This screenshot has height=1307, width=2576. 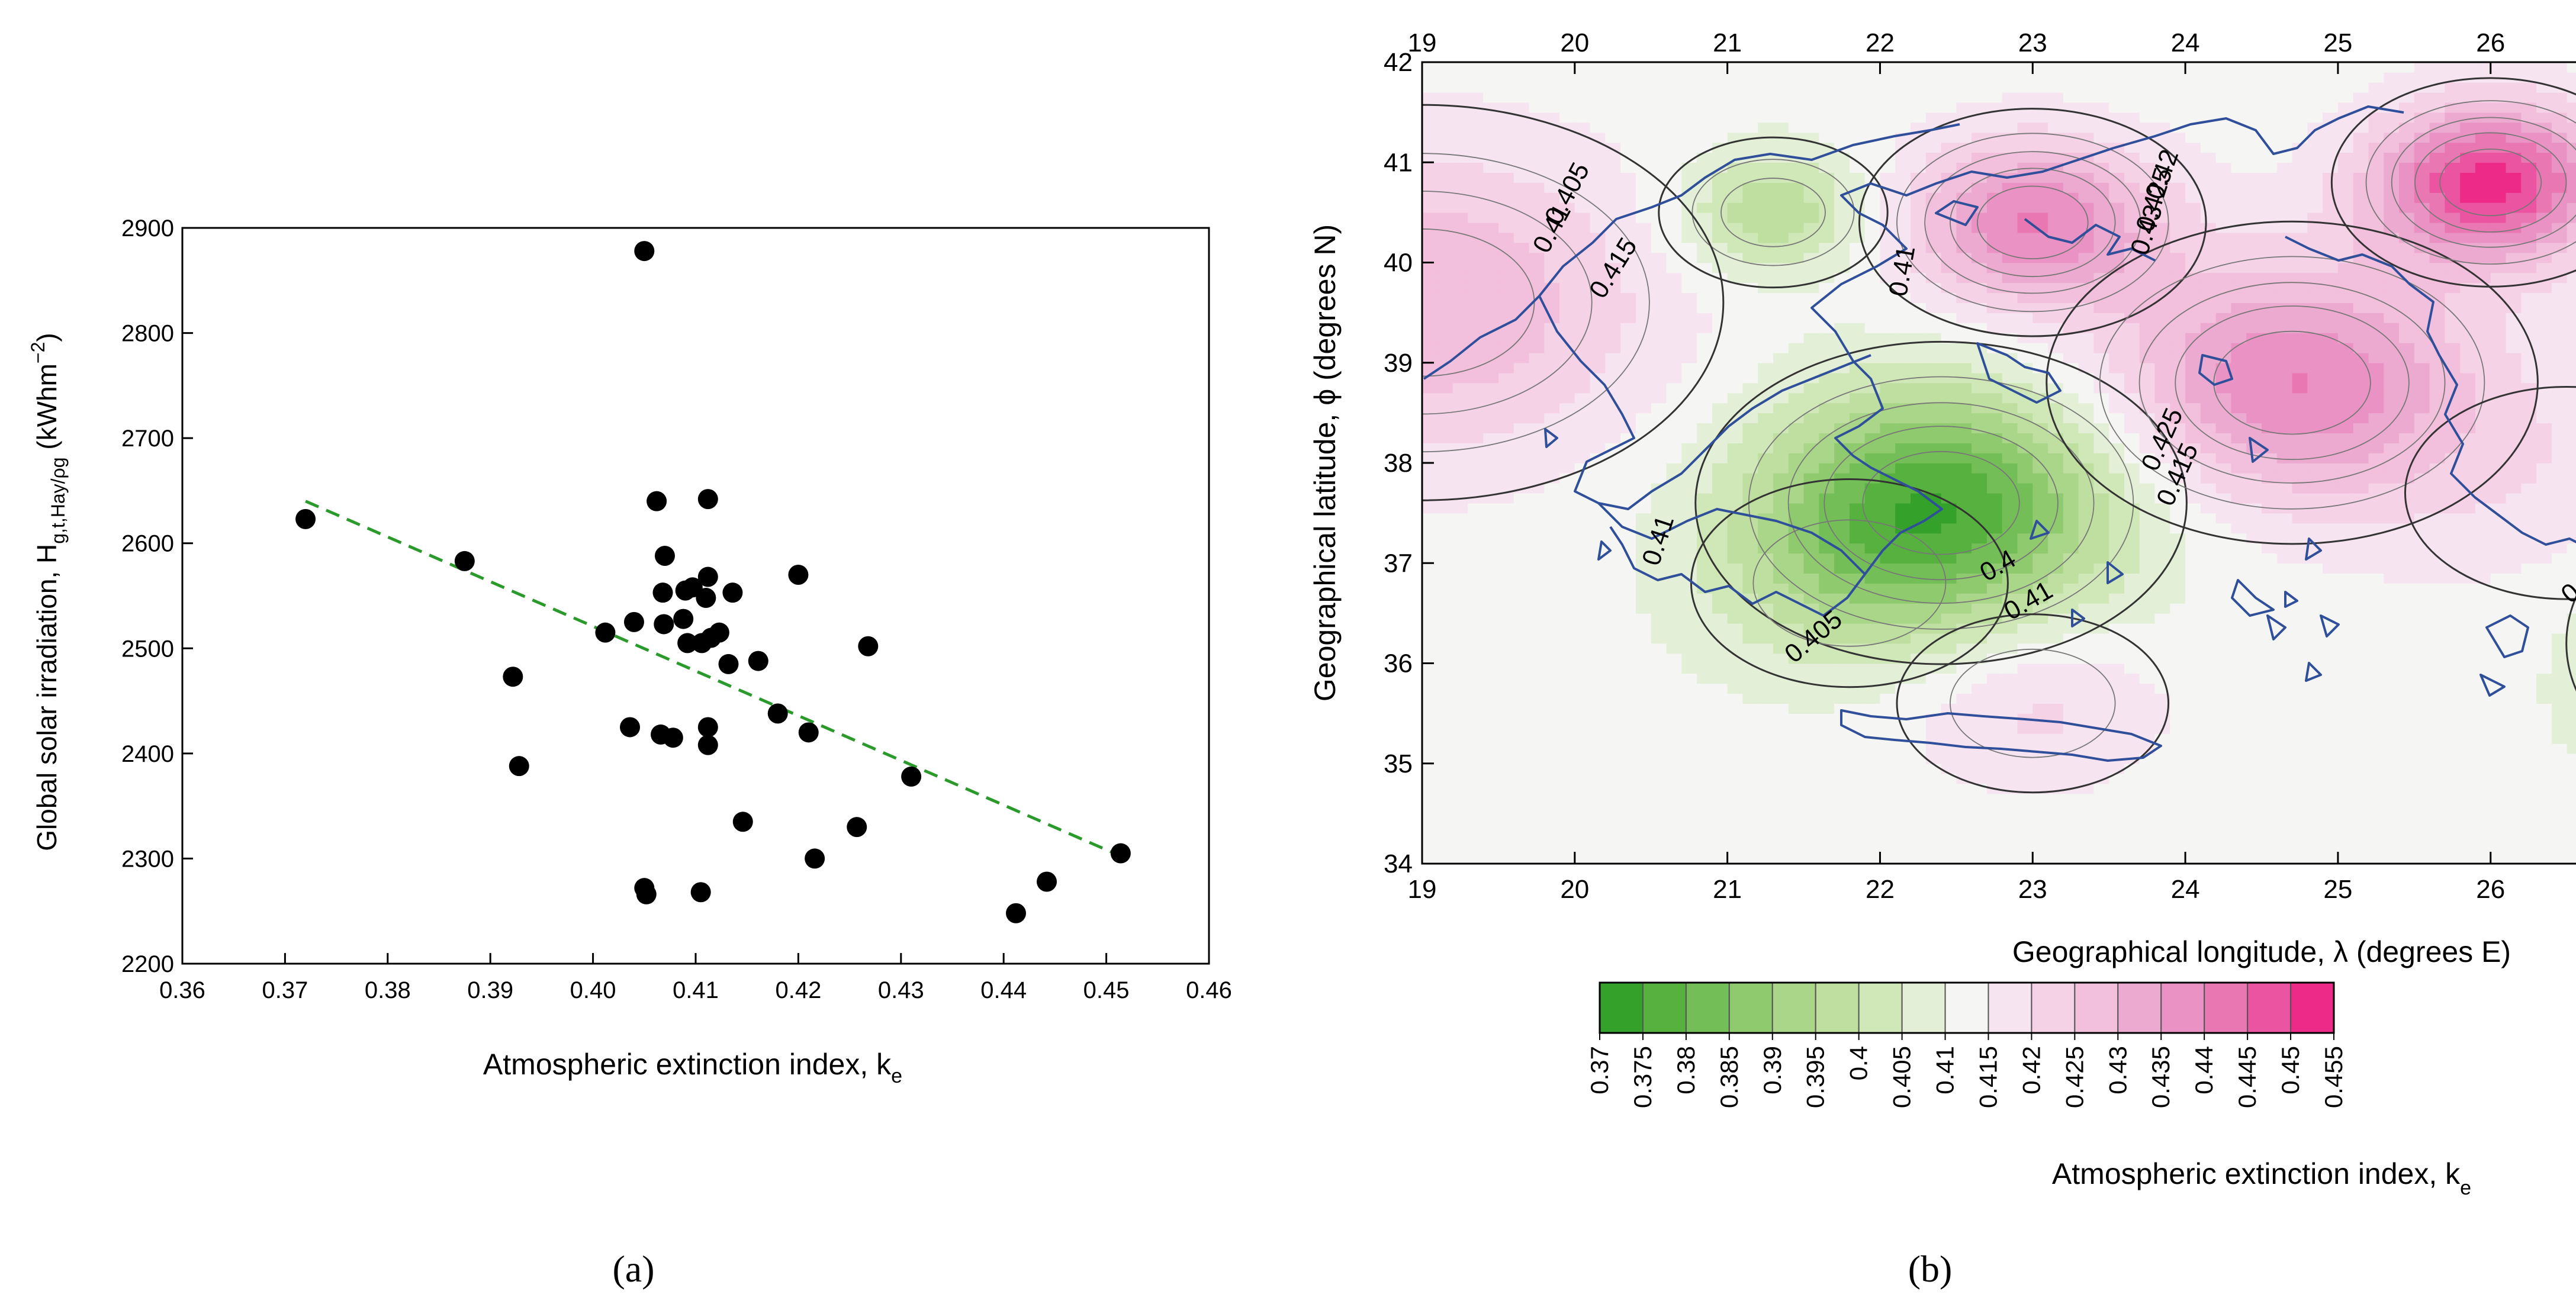 I want to click on y-tick-label: 2800, so click(x=147, y=334).